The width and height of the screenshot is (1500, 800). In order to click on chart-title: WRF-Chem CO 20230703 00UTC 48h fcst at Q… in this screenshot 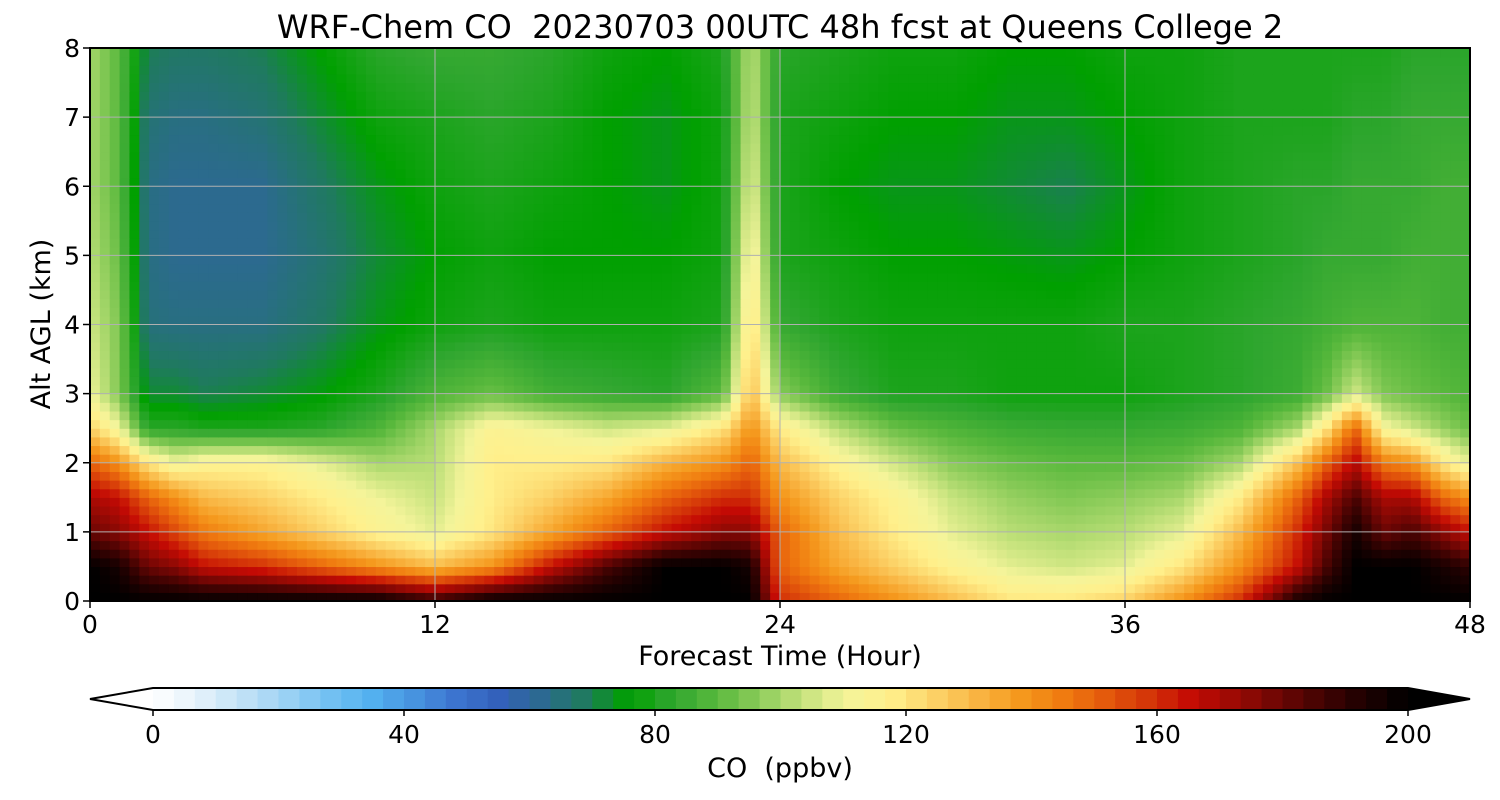, I will do `click(780, 27)`.